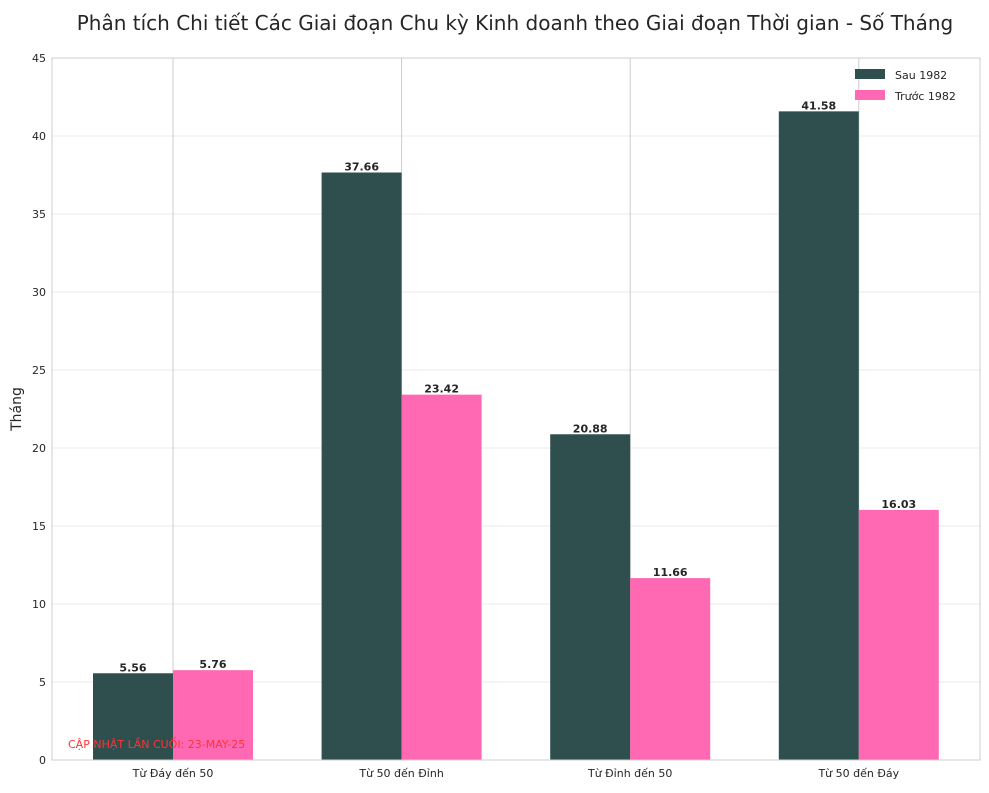 The height and width of the screenshot is (793, 989). I want to click on y-tick-label: 10, so click(39, 604).